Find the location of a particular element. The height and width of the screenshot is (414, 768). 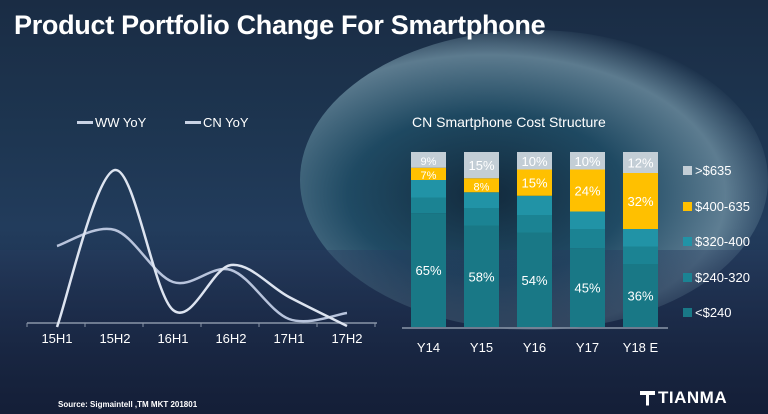

logo-mark-icon is located at coordinates (647, 398).